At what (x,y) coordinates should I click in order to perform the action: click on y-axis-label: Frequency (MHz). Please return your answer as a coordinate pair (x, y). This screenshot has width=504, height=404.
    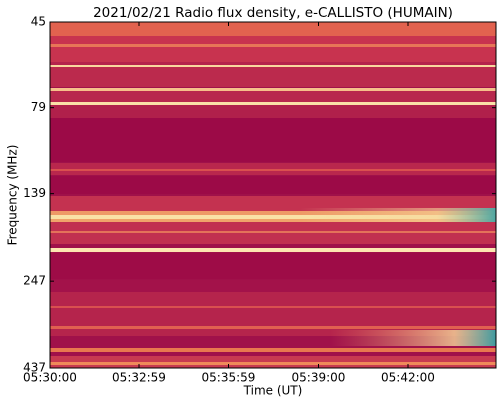
    Looking at the image, I should click on (13, 195).